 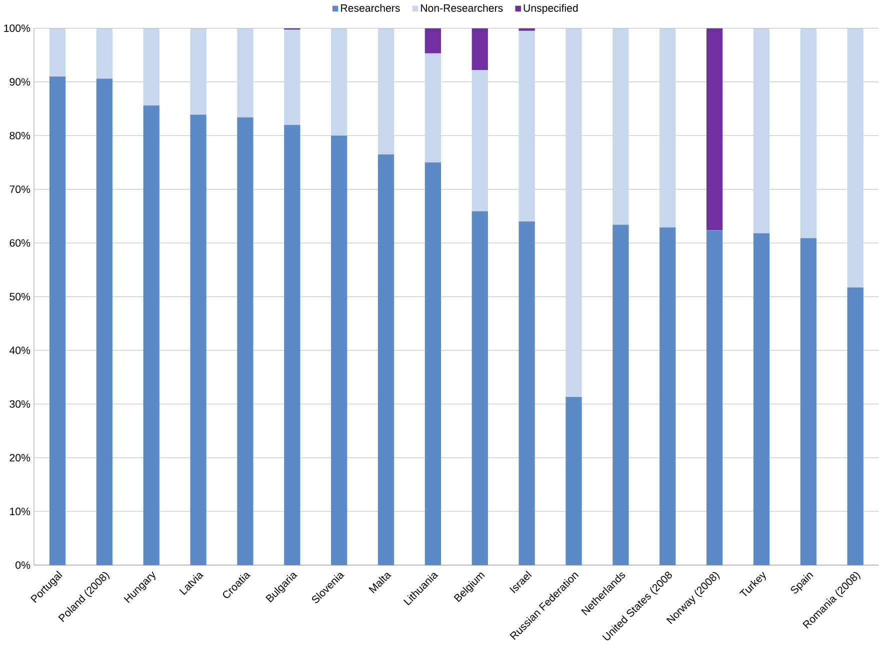 I want to click on y-tick-label: 20%, so click(x=20, y=458).